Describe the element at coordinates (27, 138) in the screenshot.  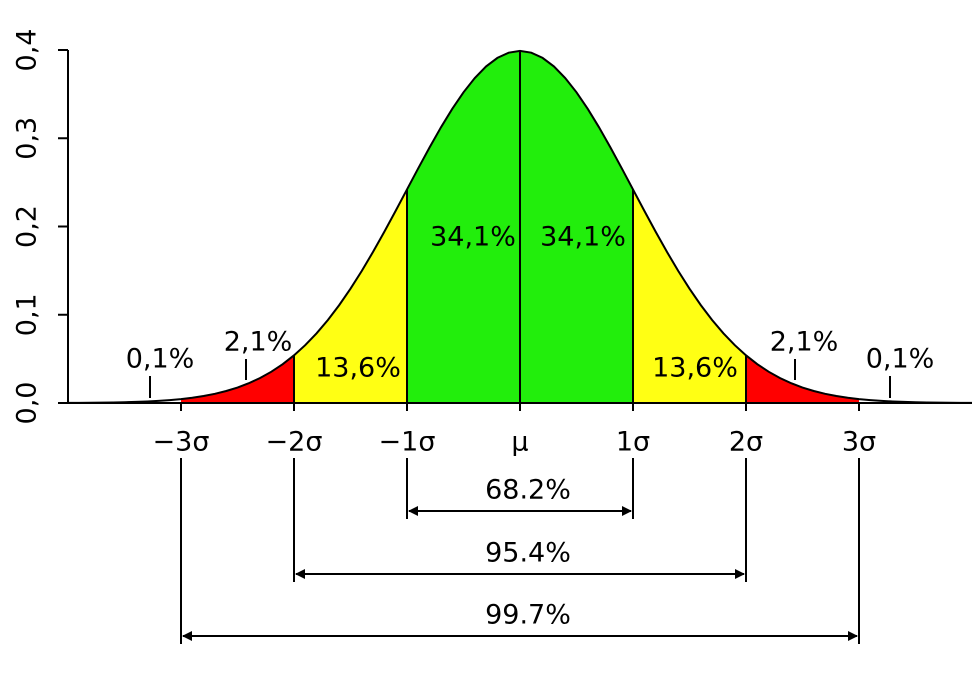
I see `y-tick-label: 0,3` at that location.